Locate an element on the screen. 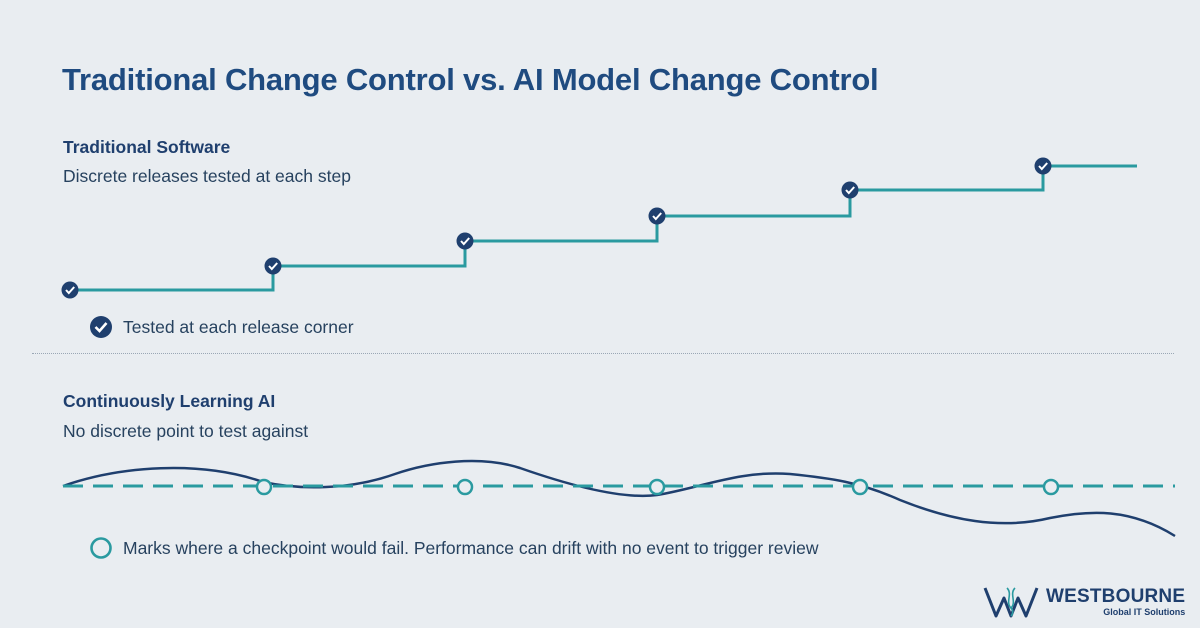  westbourne-logo: WESTBOURNE Global IT Solutions is located at coordinates (1083, 602).